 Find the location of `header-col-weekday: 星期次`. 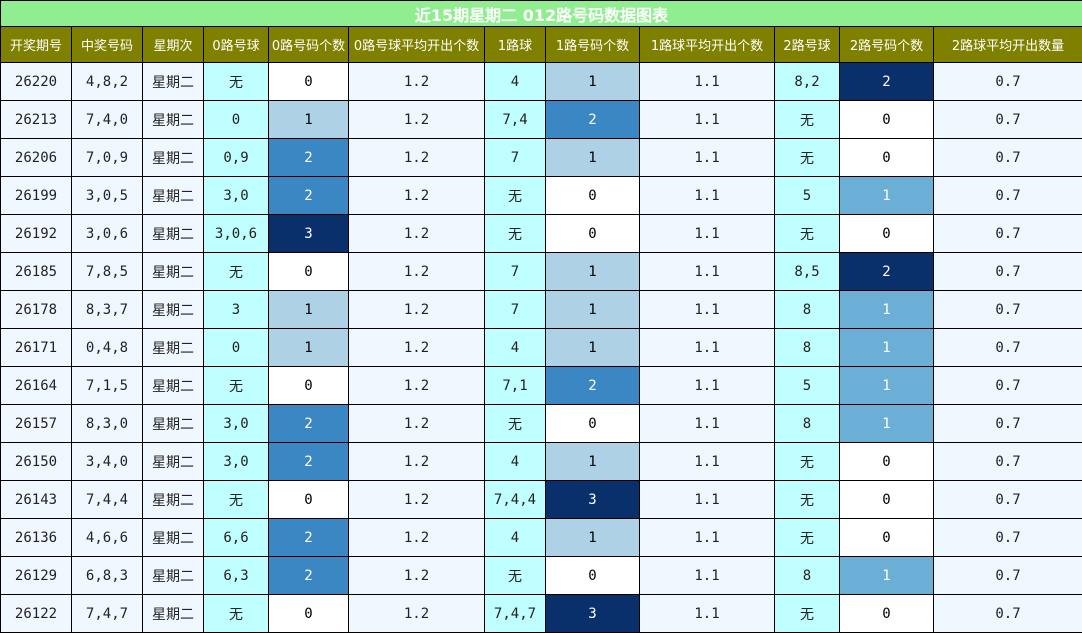

header-col-weekday: 星期次 is located at coordinates (173, 44).